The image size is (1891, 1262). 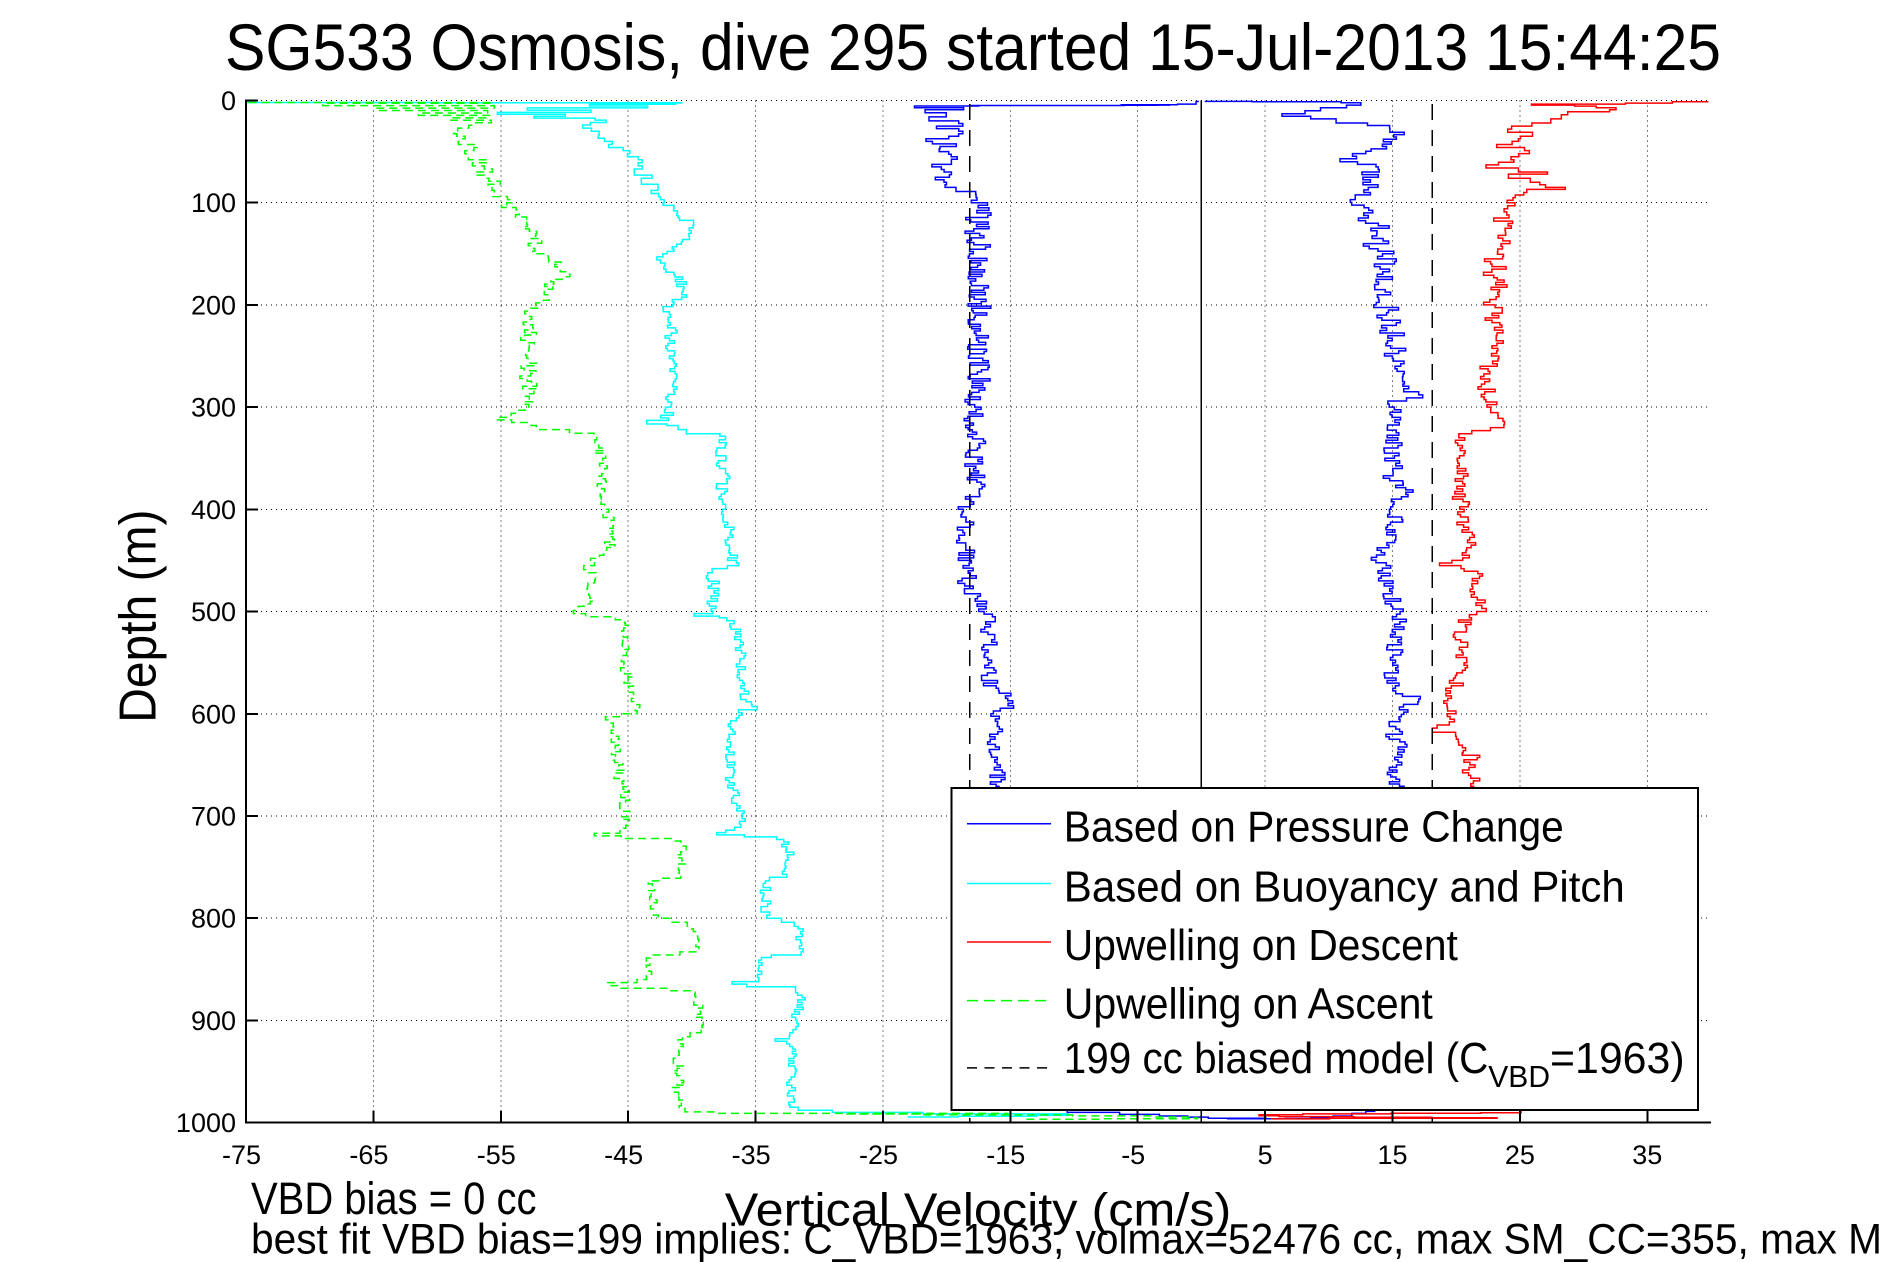 What do you see at coordinates (213, 408) in the screenshot?
I see `svg-text: 300` at bounding box center [213, 408].